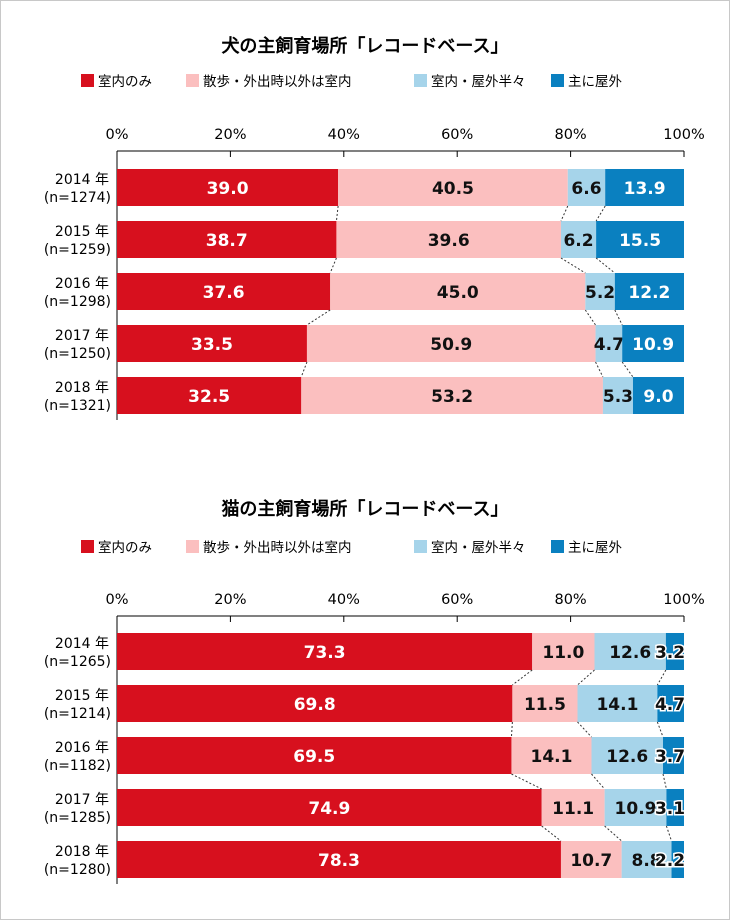 The height and width of the screenshot is (920, 730). What do you see at coordinates (365, 859) in the screenshot?
I see `bar-row: 2018 年 (n=1280) 78.3 10.7 8.82.2` at bounding box center [365, 859].